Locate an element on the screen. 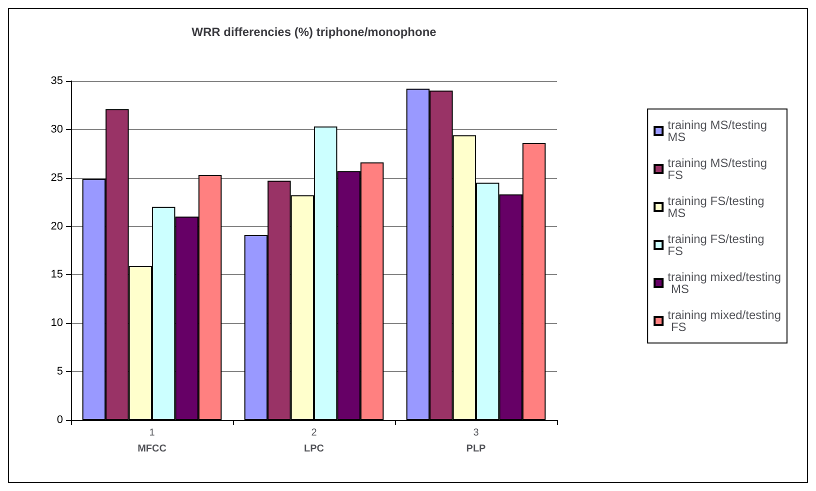  chart-title: WRR differencies (%) triphone/monophone is located at coordinates (314, 32).